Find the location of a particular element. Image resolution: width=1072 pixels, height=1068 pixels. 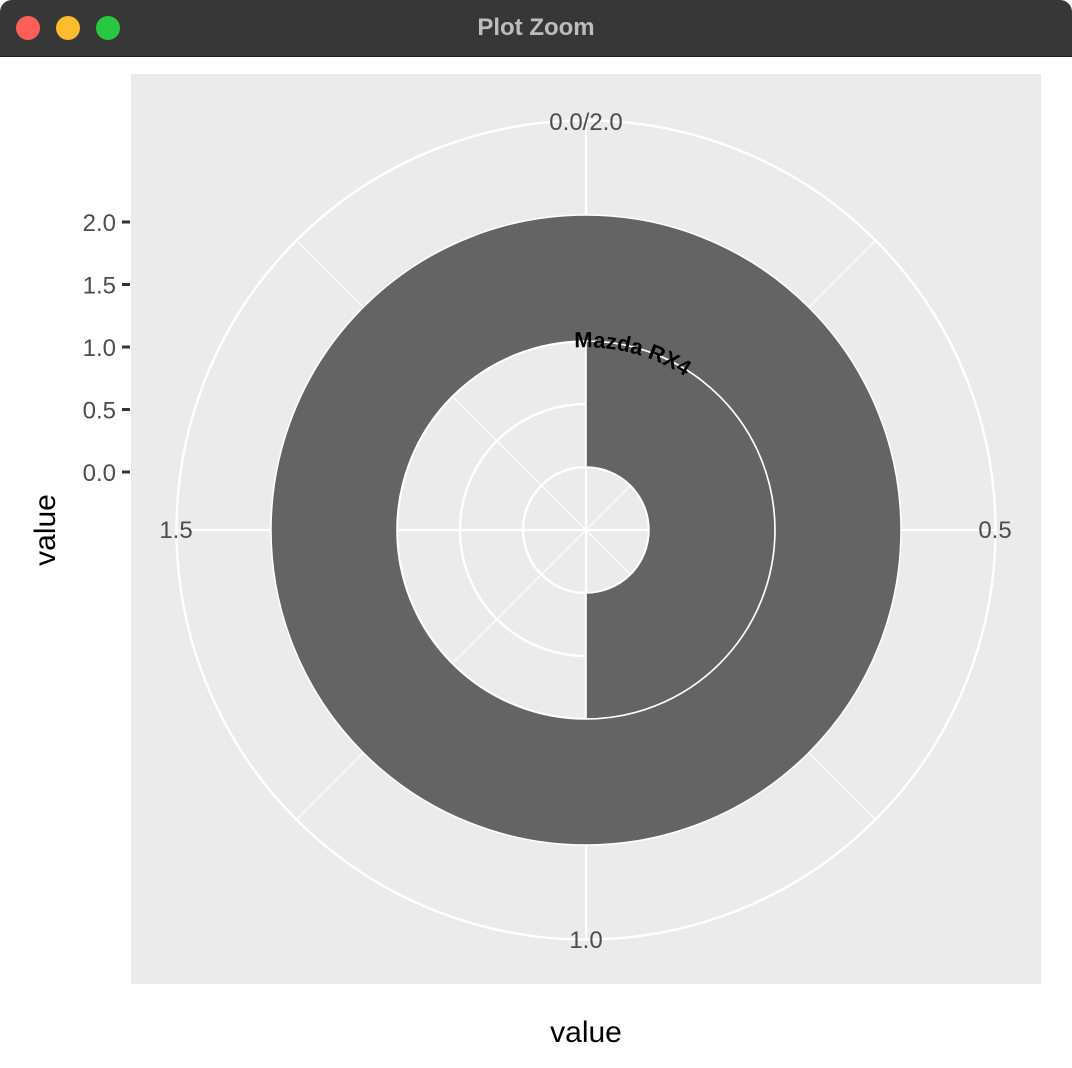

close-button is located at coordinates (28, 28).